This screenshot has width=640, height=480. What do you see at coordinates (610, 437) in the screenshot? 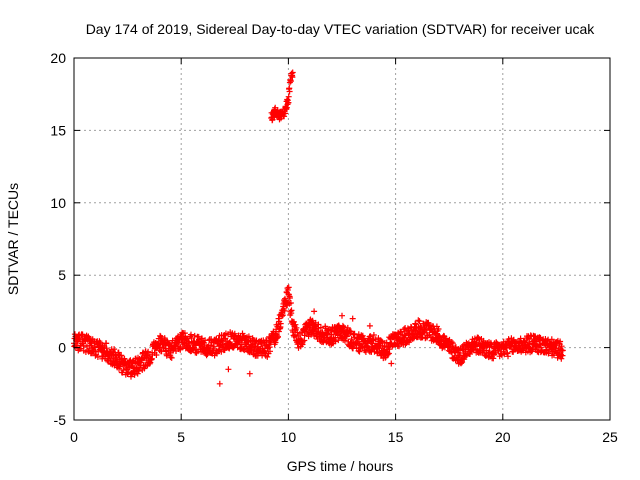
I see `x-tick-label: 25` at bounding box center [610, 437].